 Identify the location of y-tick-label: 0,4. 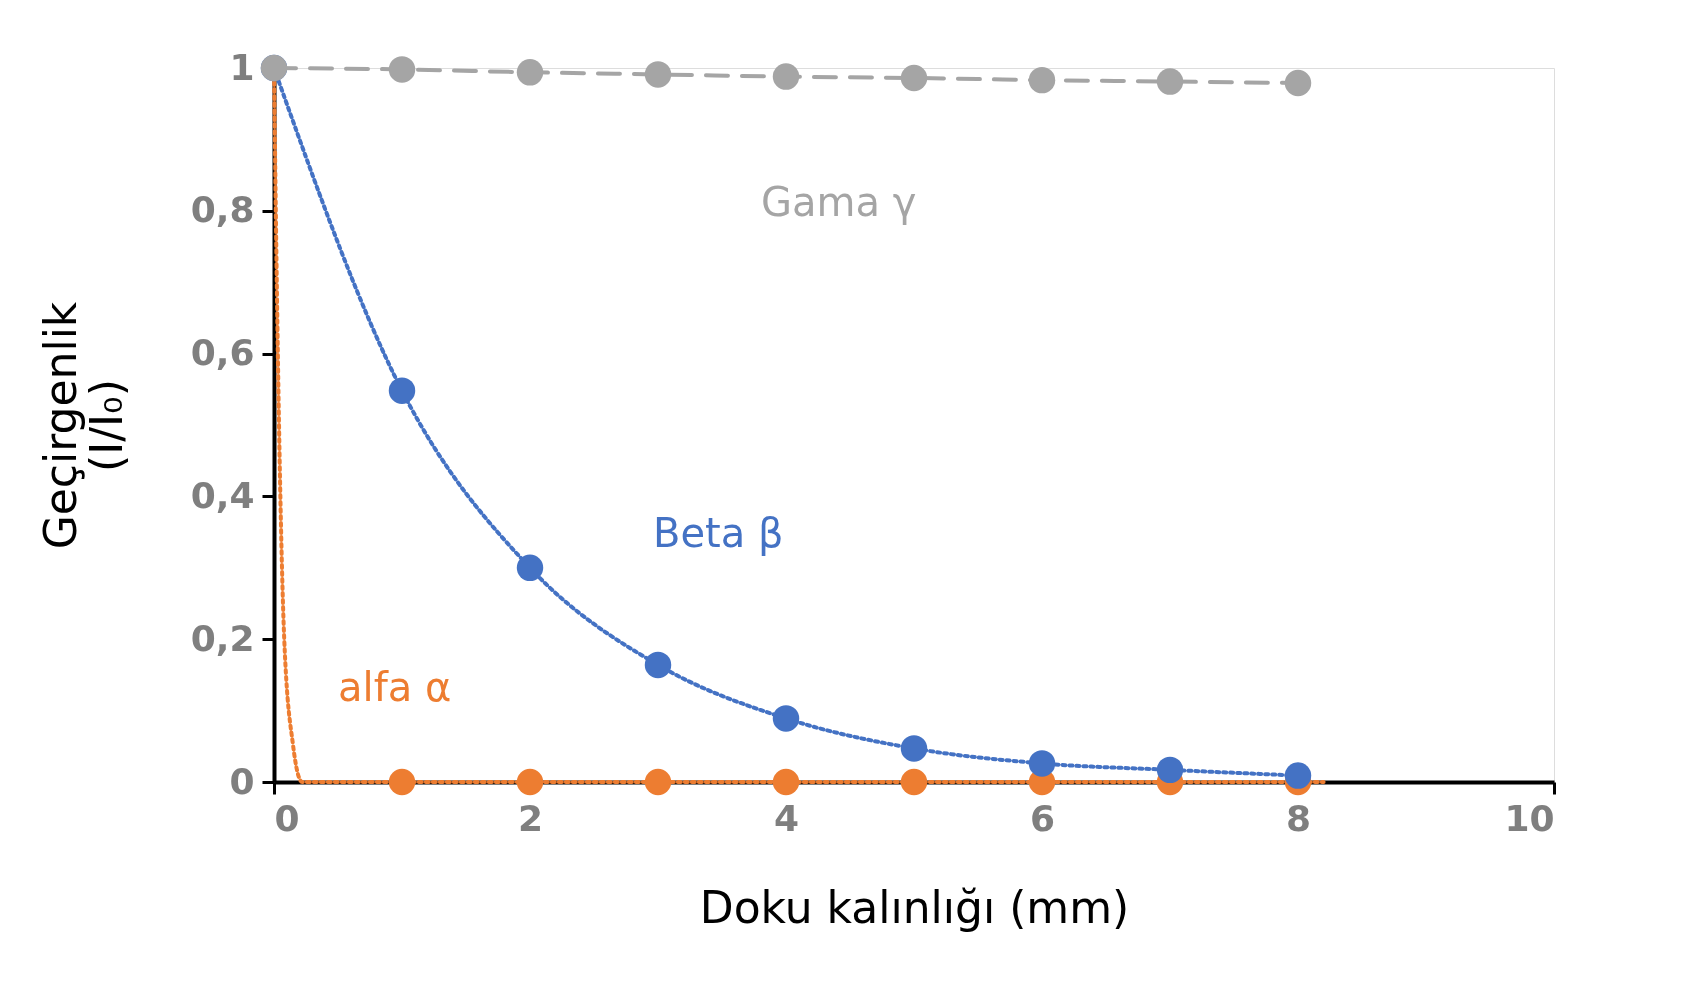
(222, 495).